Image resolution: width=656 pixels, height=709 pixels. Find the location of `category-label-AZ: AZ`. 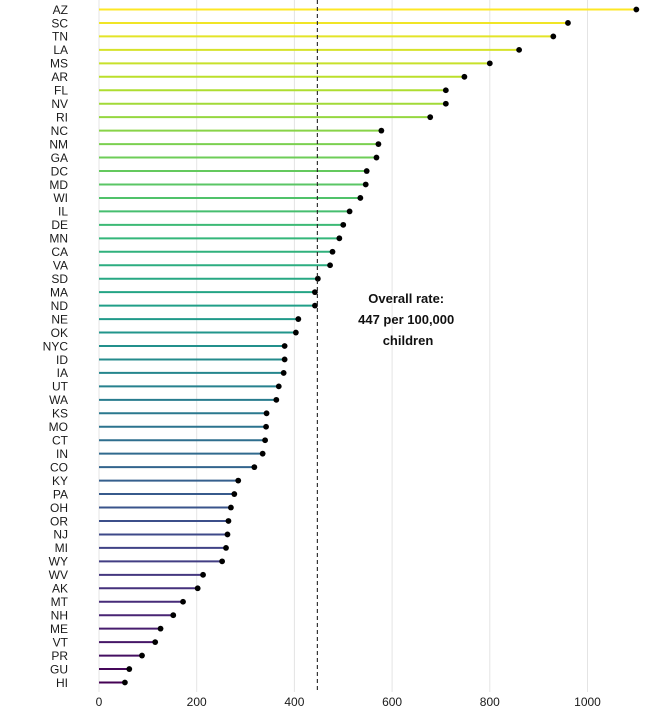

category-label-AZ: AZ is located at coordinates (60, 10).